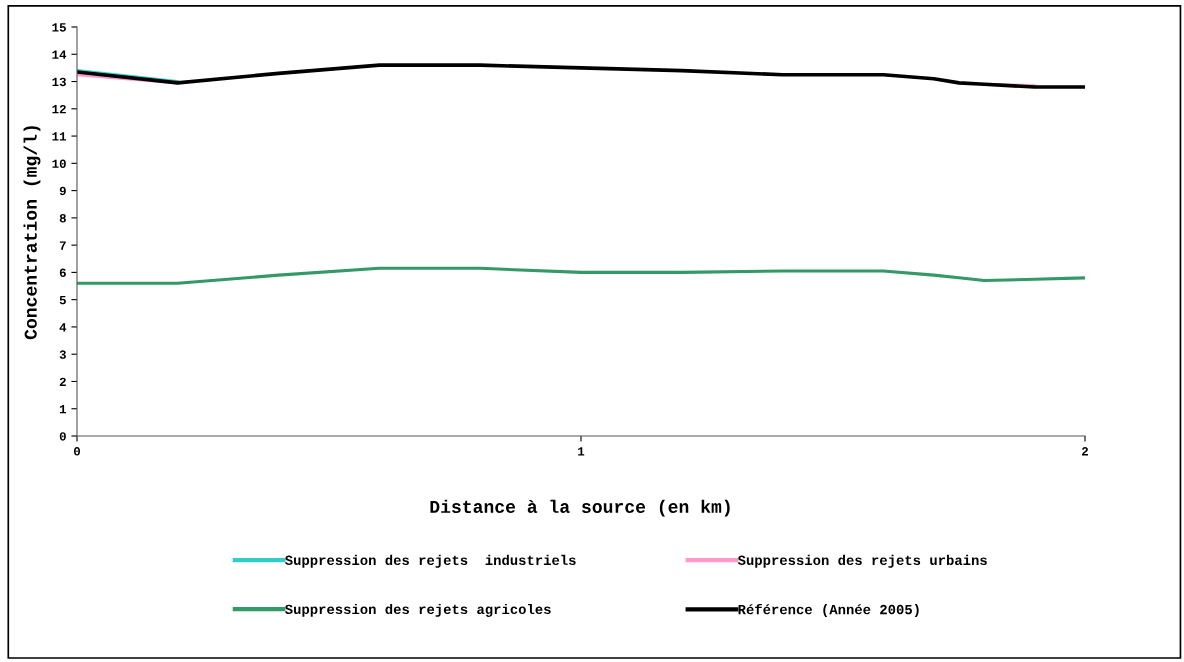 This screenshot has height=662, width=1184. What do you see at coordinates (59, 136) in the screenshot?
I see `y-tick-label: 11` at bounding box center [59, 136].